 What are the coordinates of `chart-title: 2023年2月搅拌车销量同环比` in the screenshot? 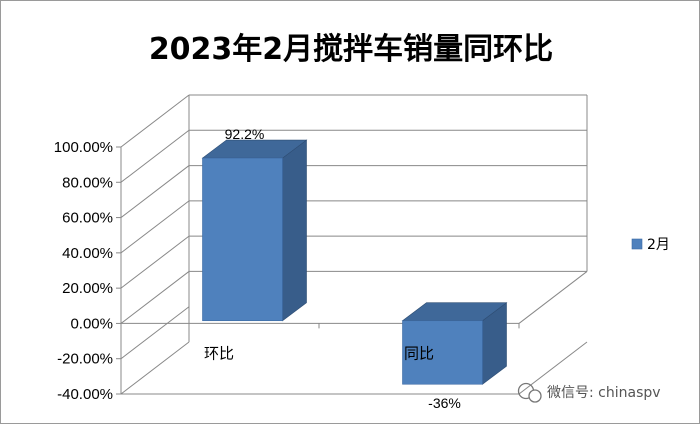 It's located at (351, 49).